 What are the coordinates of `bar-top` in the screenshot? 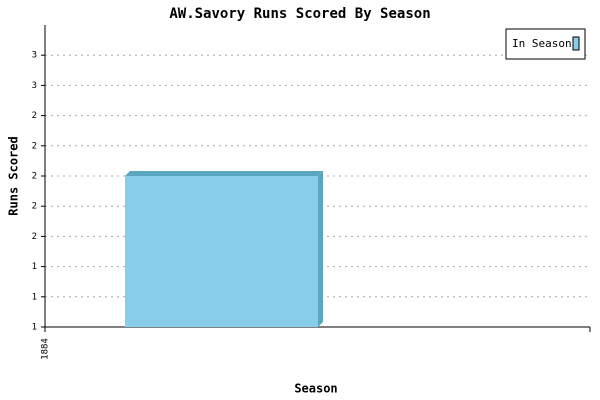 It's located at (224, 173).